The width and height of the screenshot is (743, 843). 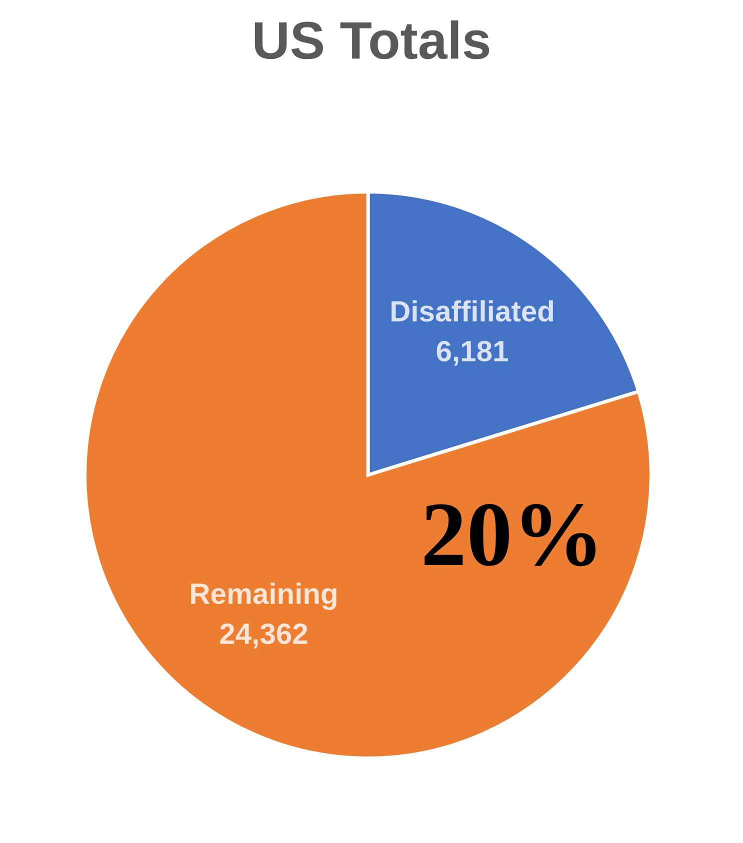 What do you see at coordinates (472, 353) in the screenshot?
I see `data-label: 6,181` at bounding box center [472, 353].